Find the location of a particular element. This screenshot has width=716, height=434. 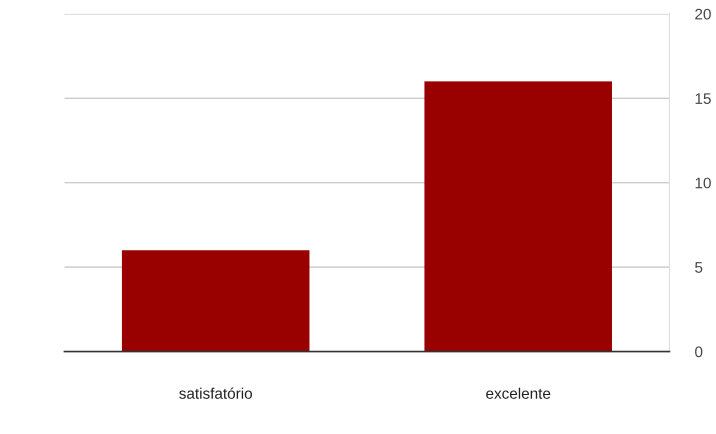

y-tick-label: 20 is located at coordinates (703, 14).